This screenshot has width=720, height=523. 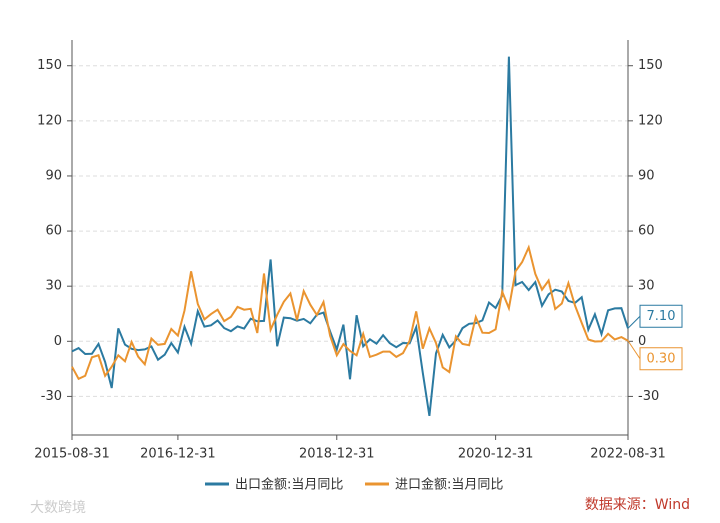 What do you see at coordinates (289, 485) in the screenshot?
I see `legend-label: 出口金额:当月同比` at bounding box center [289, 485].